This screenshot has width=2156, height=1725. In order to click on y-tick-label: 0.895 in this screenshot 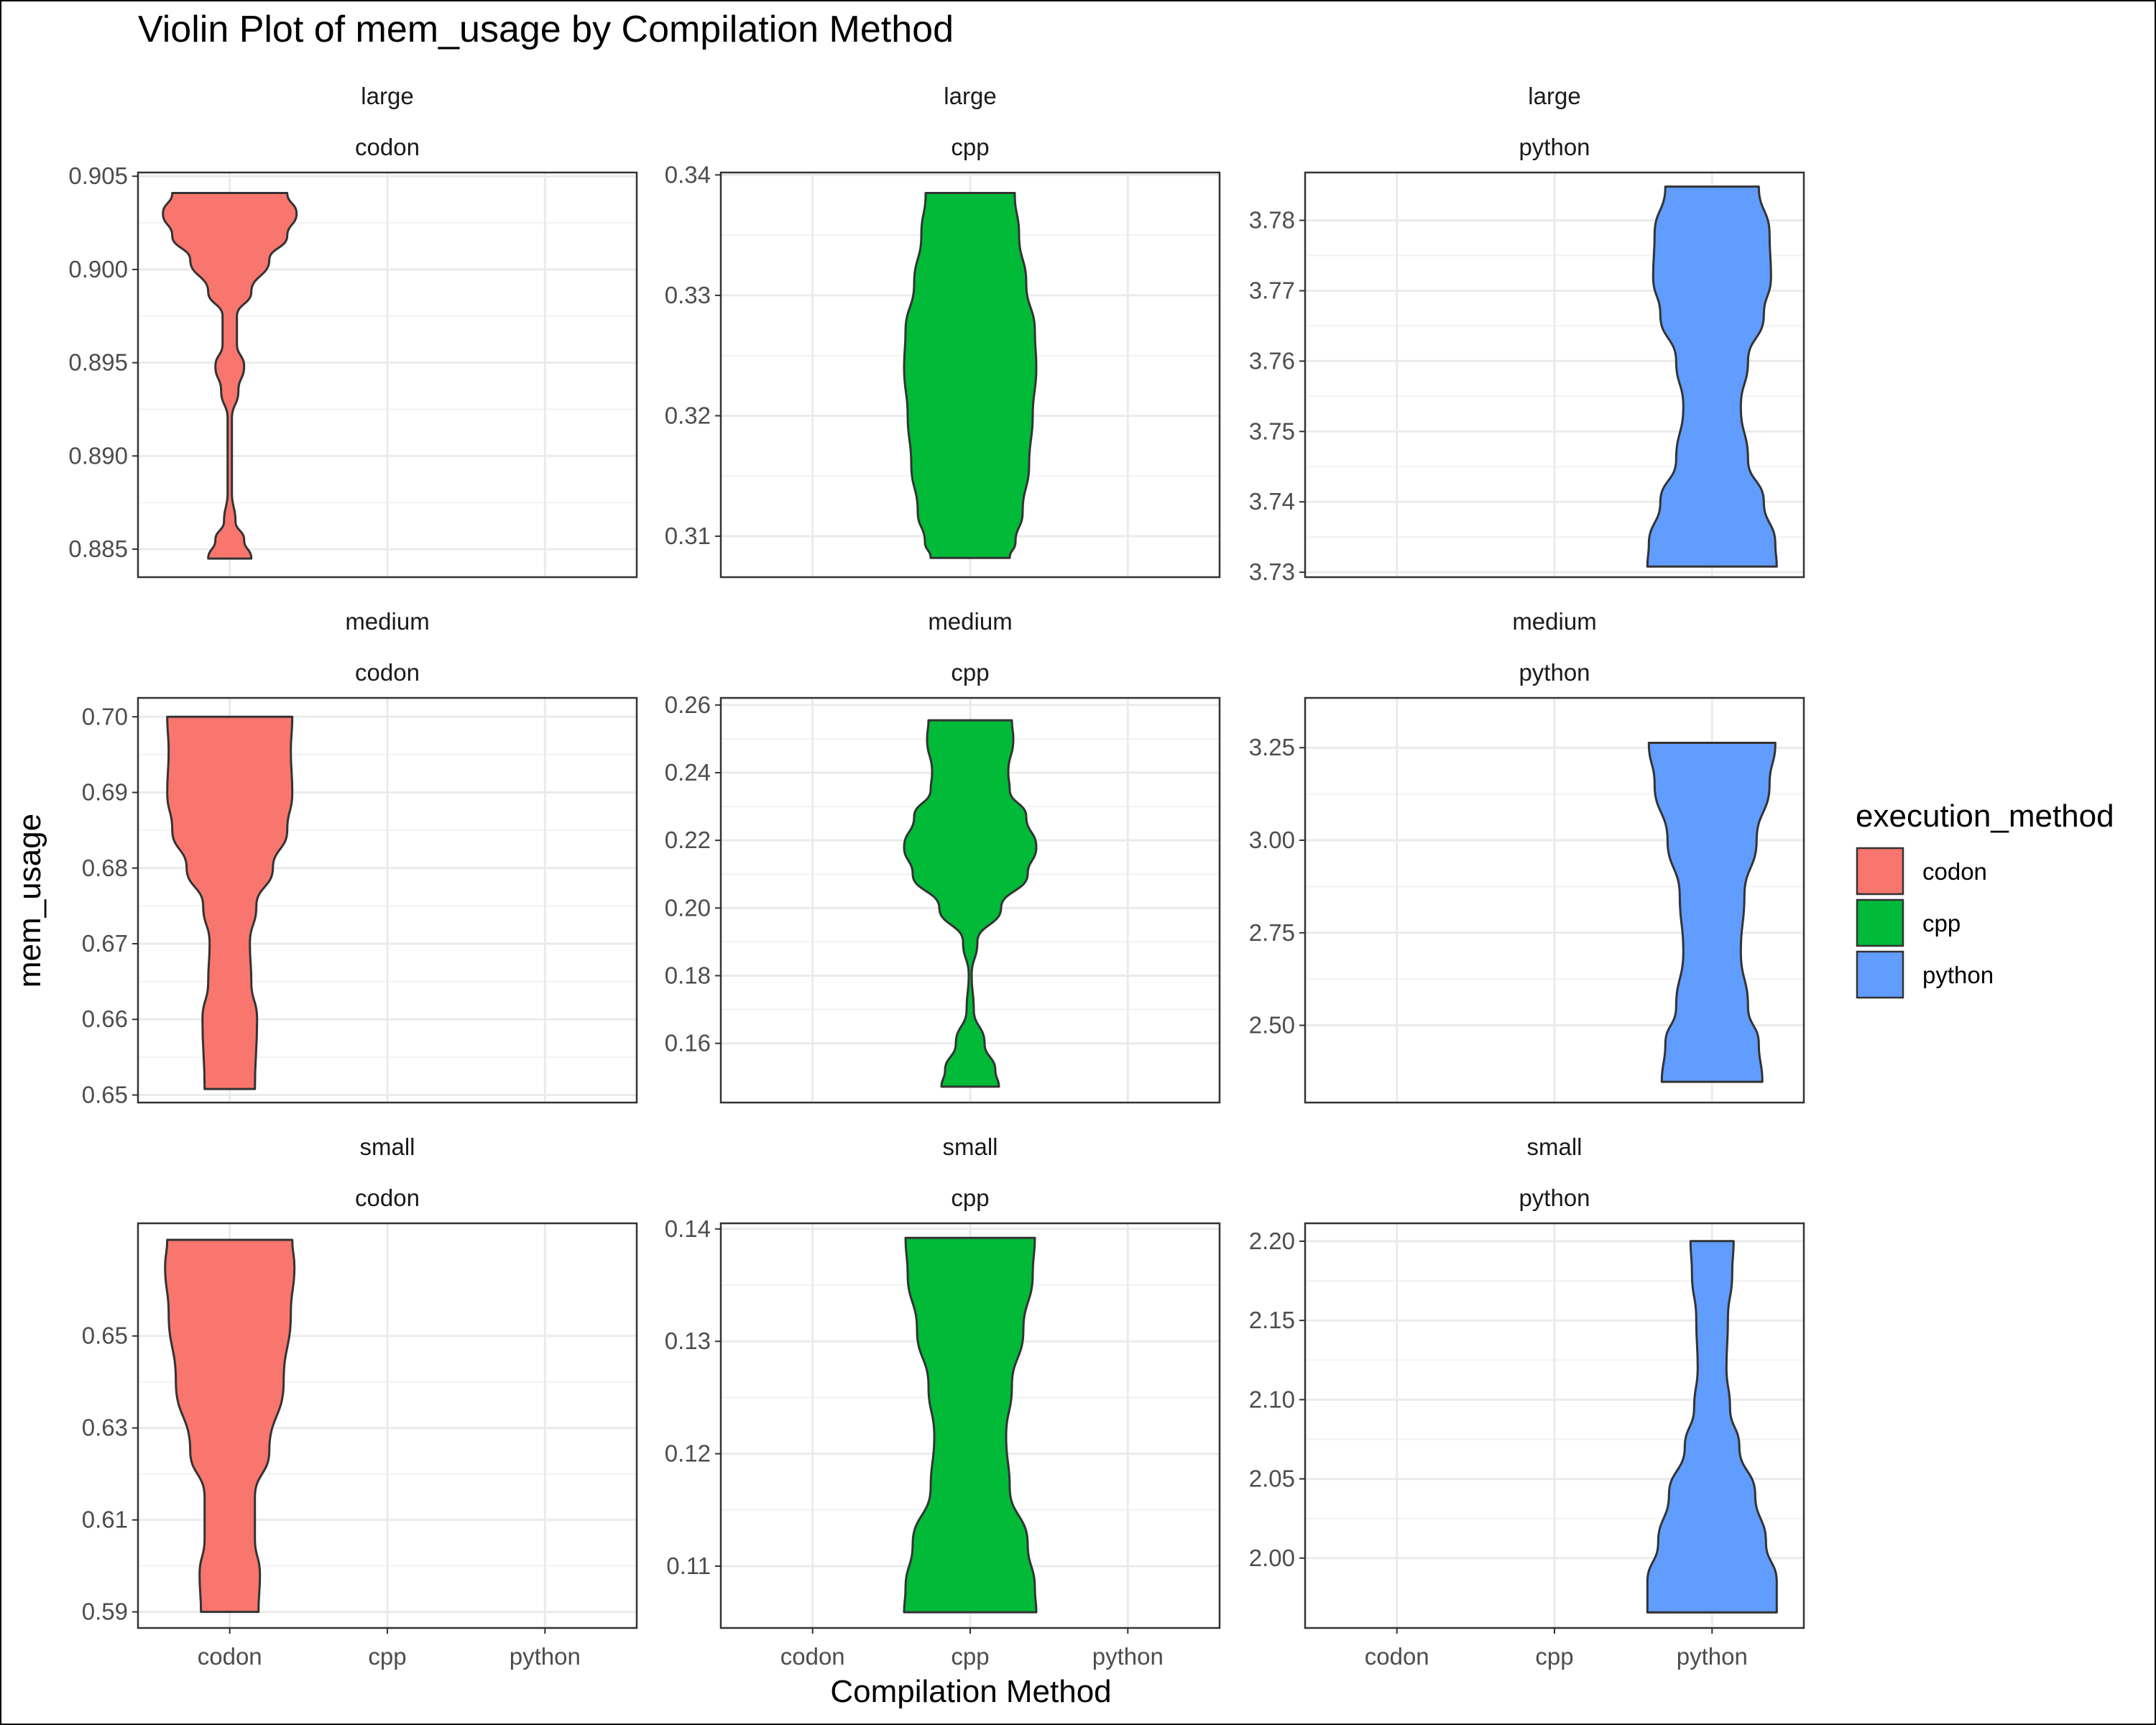, I will do `click(98, 362)`.